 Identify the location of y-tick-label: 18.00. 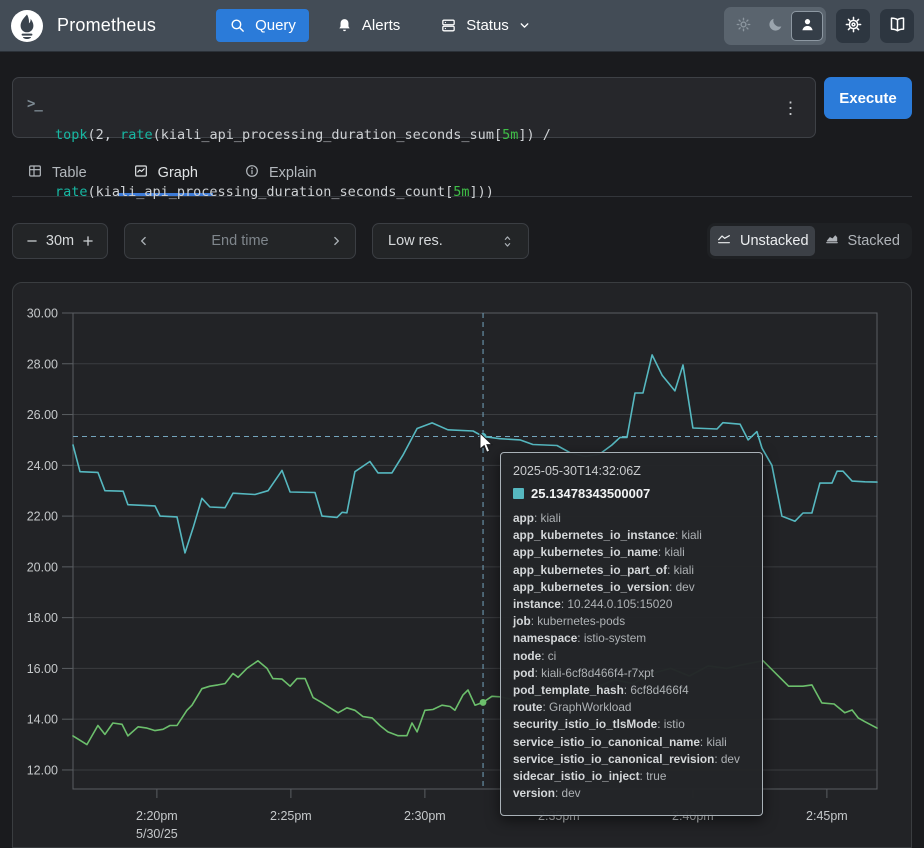
(42, 618).